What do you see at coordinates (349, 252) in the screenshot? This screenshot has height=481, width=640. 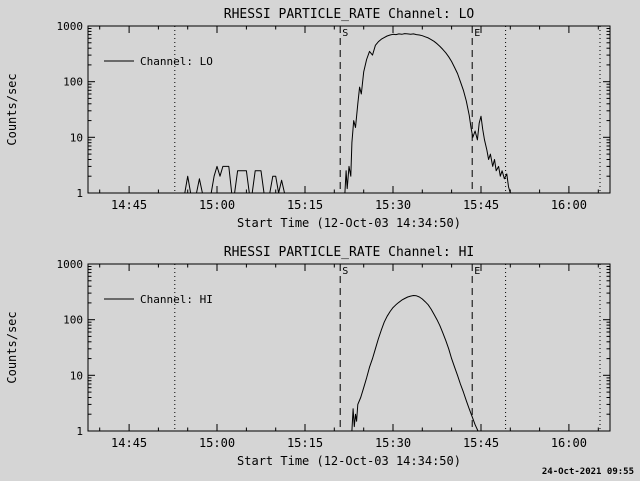 I see `chart-title: RHESSI PARTICLE_RATE Channel: HI` at bounding box center [349, 252].